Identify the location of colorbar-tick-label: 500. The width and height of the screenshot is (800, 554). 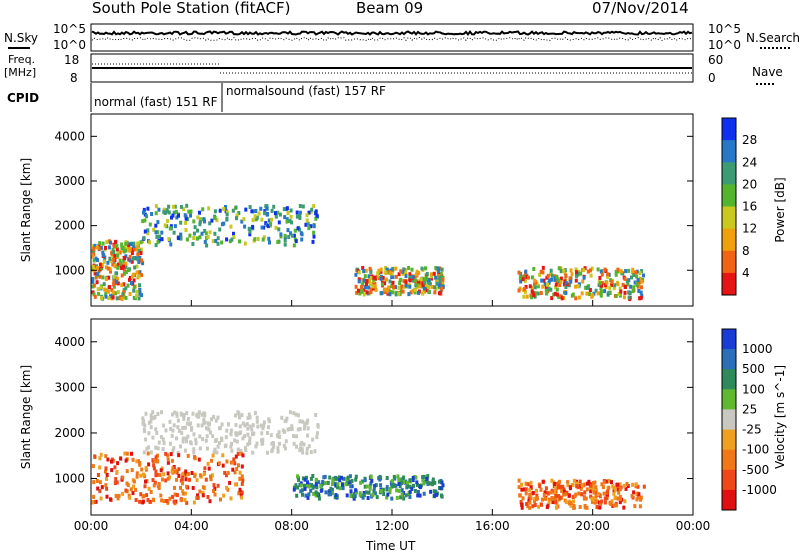
(753, 369).